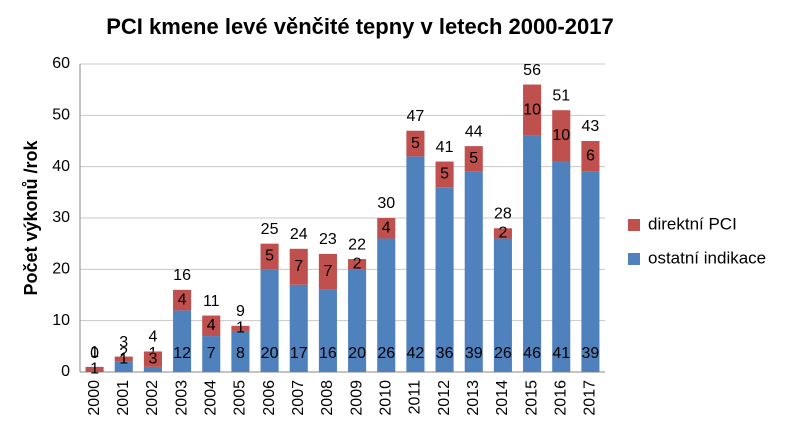 This screenshot has width=800, height=440. What do you see at coordinates (61, 217) in the screenshot?
I see `y-tick-label: 30` at bounding box center [61, 217].